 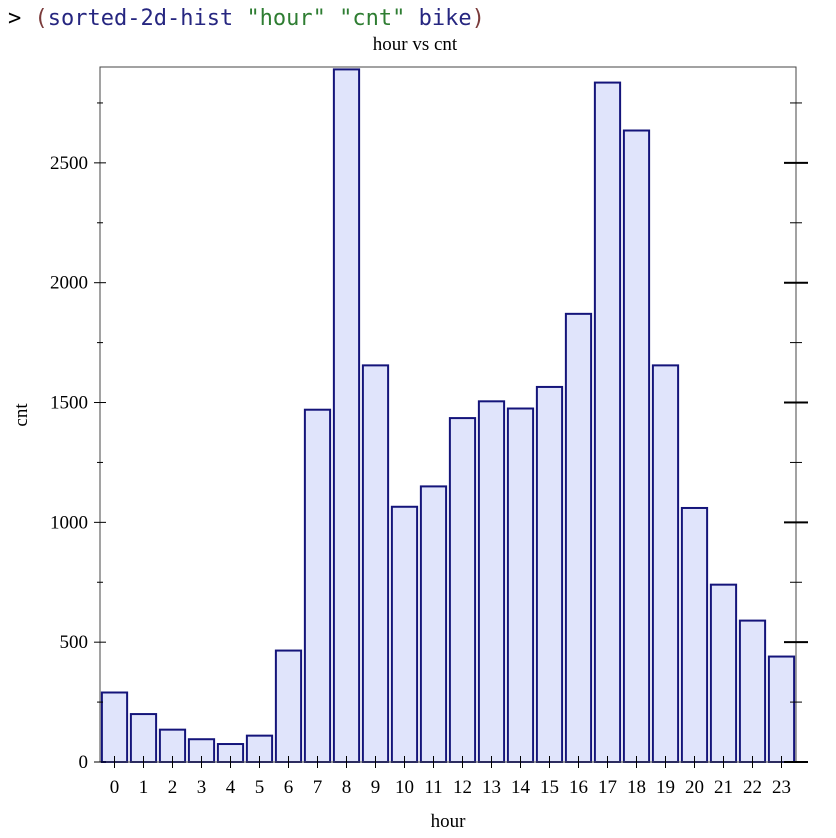 What do you see at coordinates (462, 787) in the screenshot?
I see `x-tick-label: 12` at bounding box center [462, 787].